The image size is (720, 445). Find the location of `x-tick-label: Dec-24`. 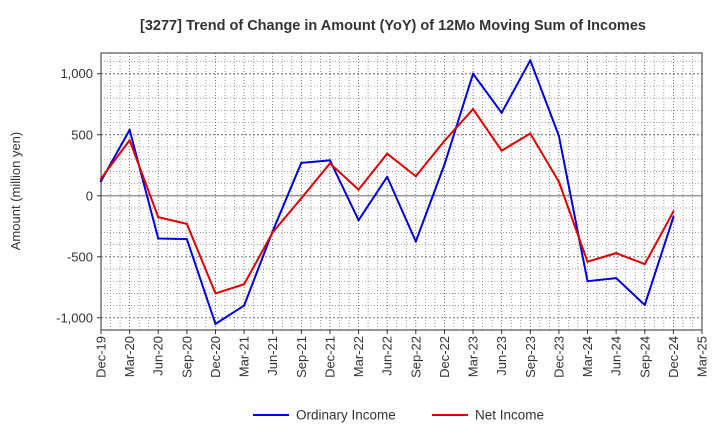

x-tick-label: Dec-24 is located at coordinates (673, 357).